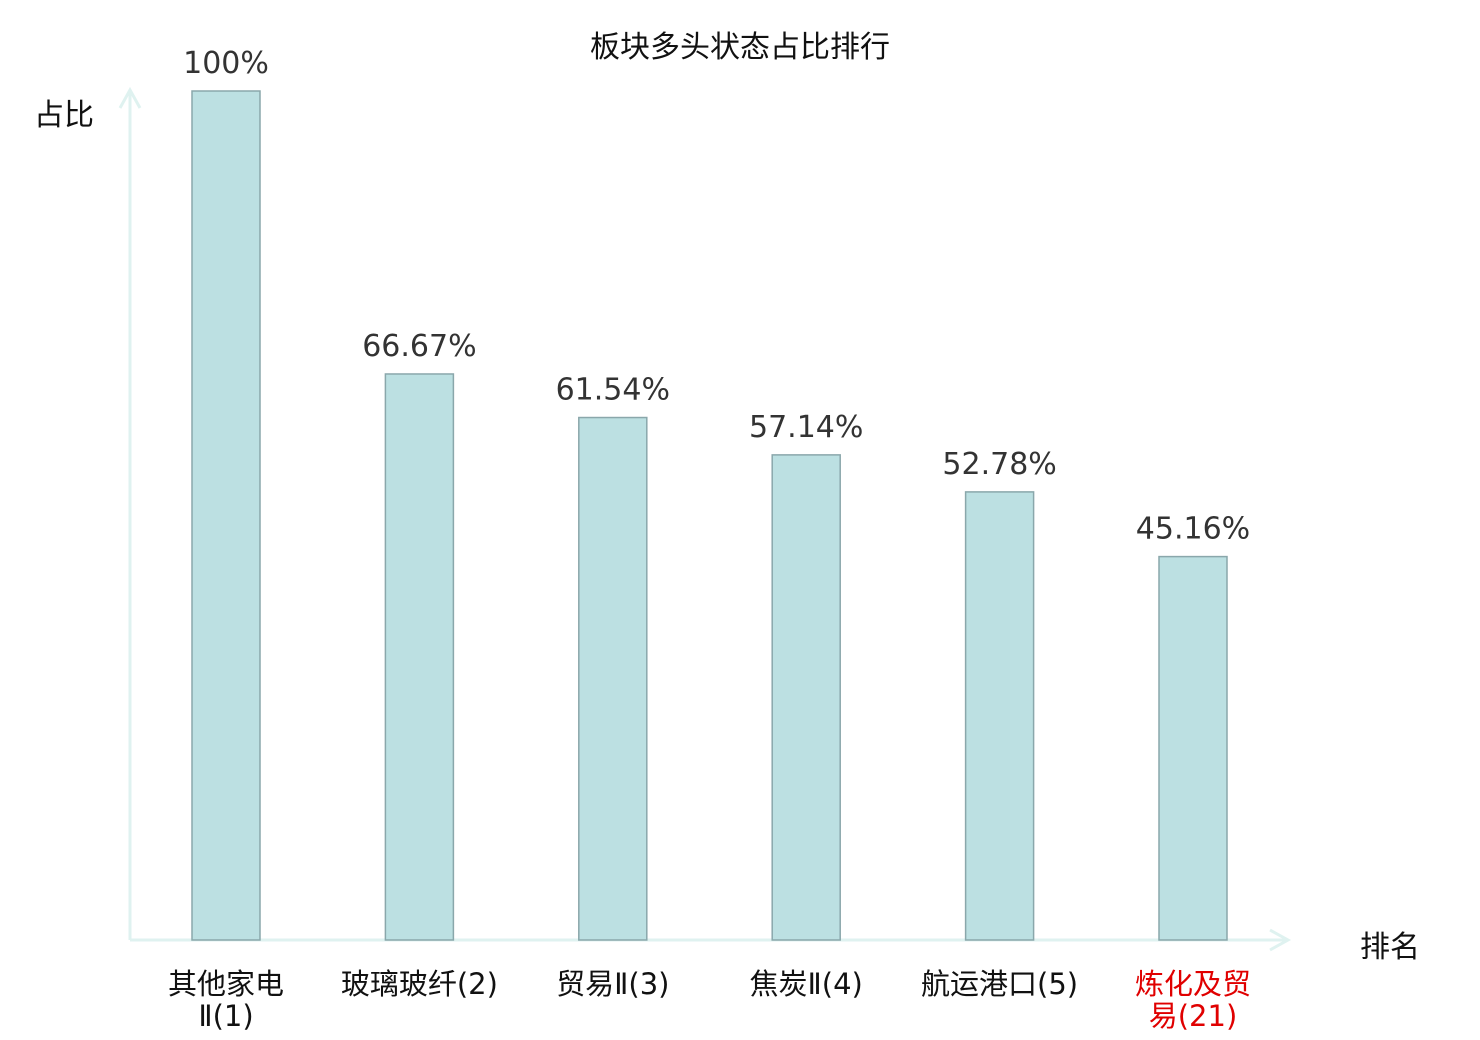  I want to click on category-tick-label: 易(21), so click(1193, 1016).